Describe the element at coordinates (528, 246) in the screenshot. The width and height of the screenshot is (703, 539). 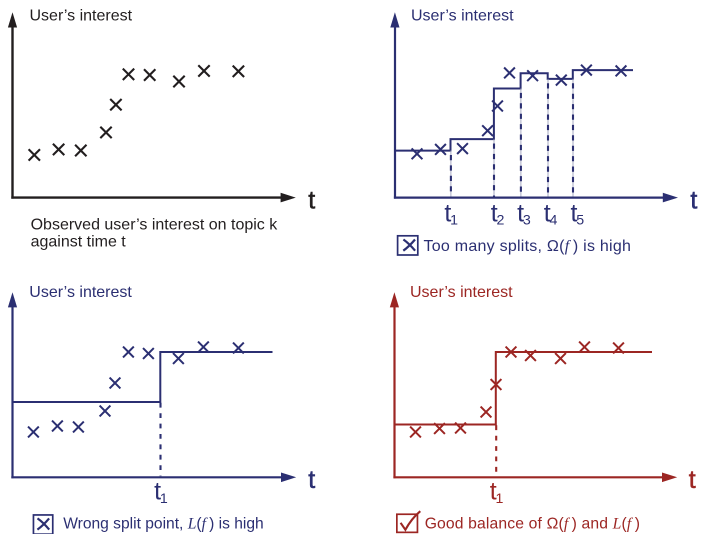
I see `svg-text:Too many splits, Ω(f ) is hig: Too many splits, Ω(f ) is high` at that location.